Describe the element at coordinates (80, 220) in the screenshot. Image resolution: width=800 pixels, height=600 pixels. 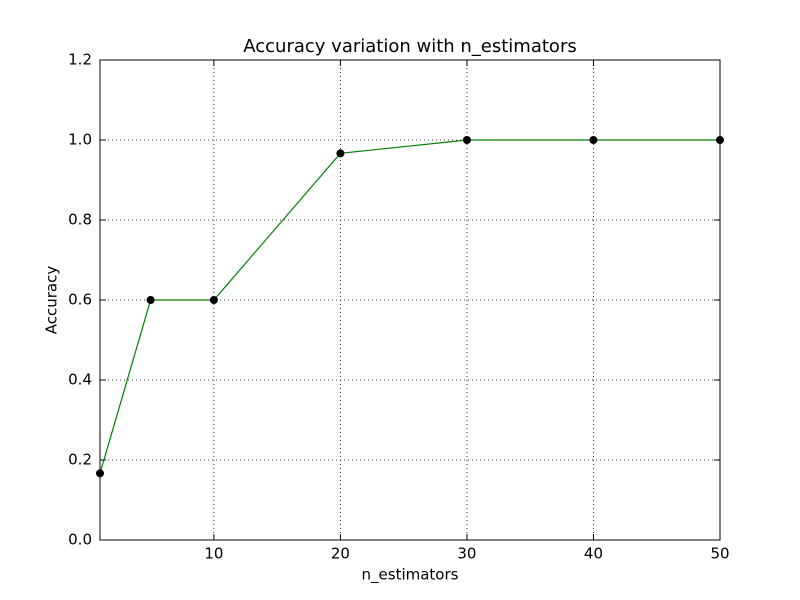
I see `y-tick-label: 0.8` at that location.